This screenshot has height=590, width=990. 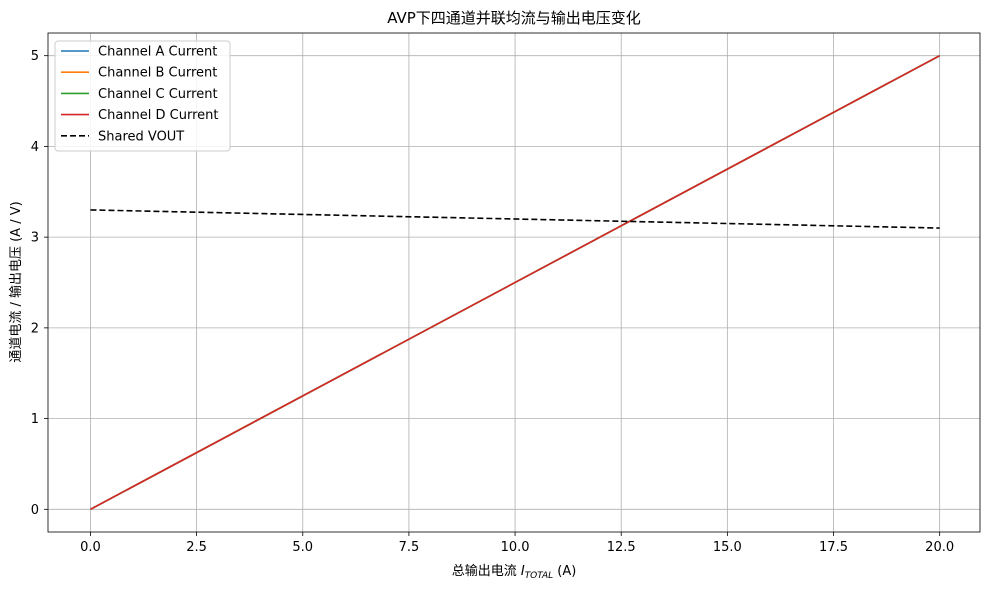 I want to click on y-tick-label: 1, so click(x=35, y=419).